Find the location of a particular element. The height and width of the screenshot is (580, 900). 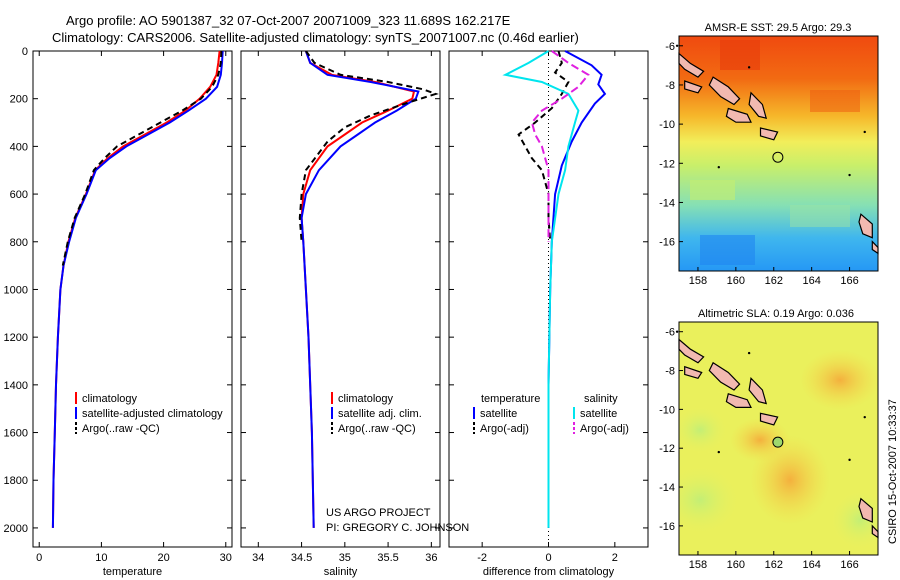

sla-map-frame is located at coordinates (778, 438).